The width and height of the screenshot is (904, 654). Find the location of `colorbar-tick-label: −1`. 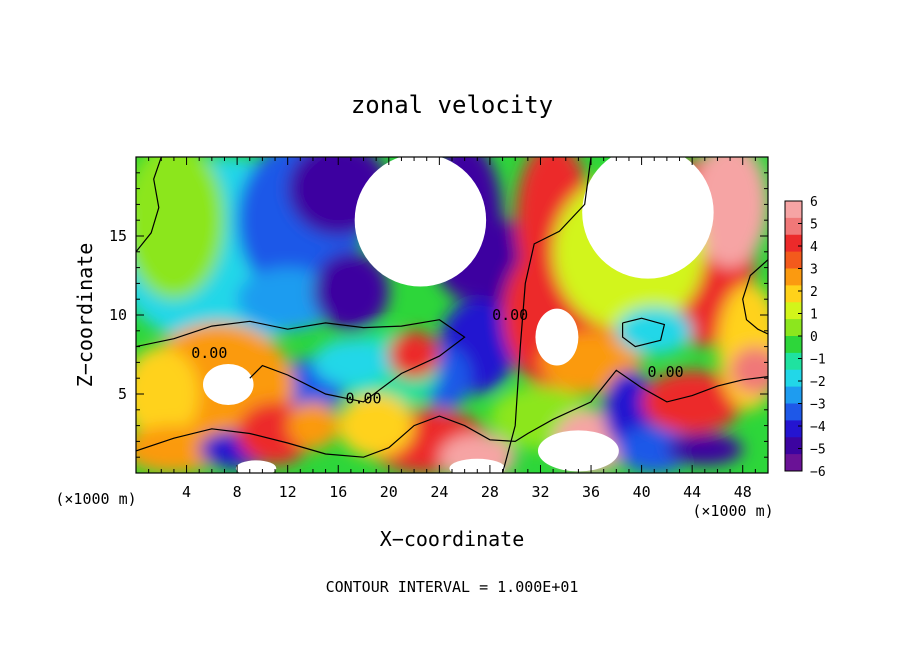

colorbar-tick-label: −1 is located at coordinates (818, 360).